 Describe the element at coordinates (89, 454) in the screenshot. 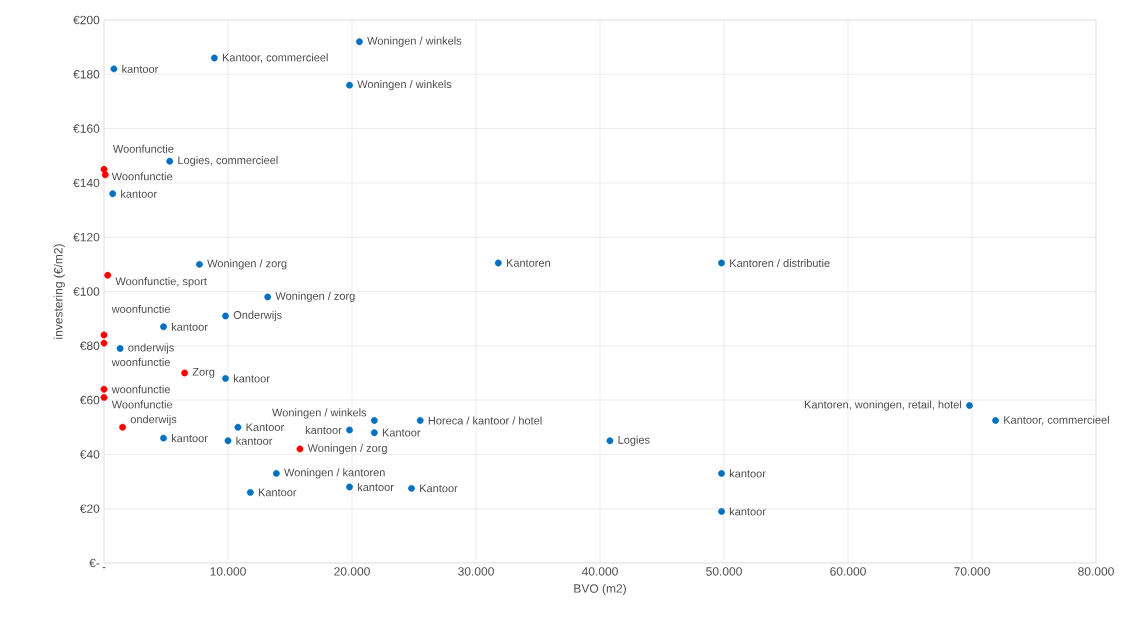

I see `y-tick-label: €40` at that location.